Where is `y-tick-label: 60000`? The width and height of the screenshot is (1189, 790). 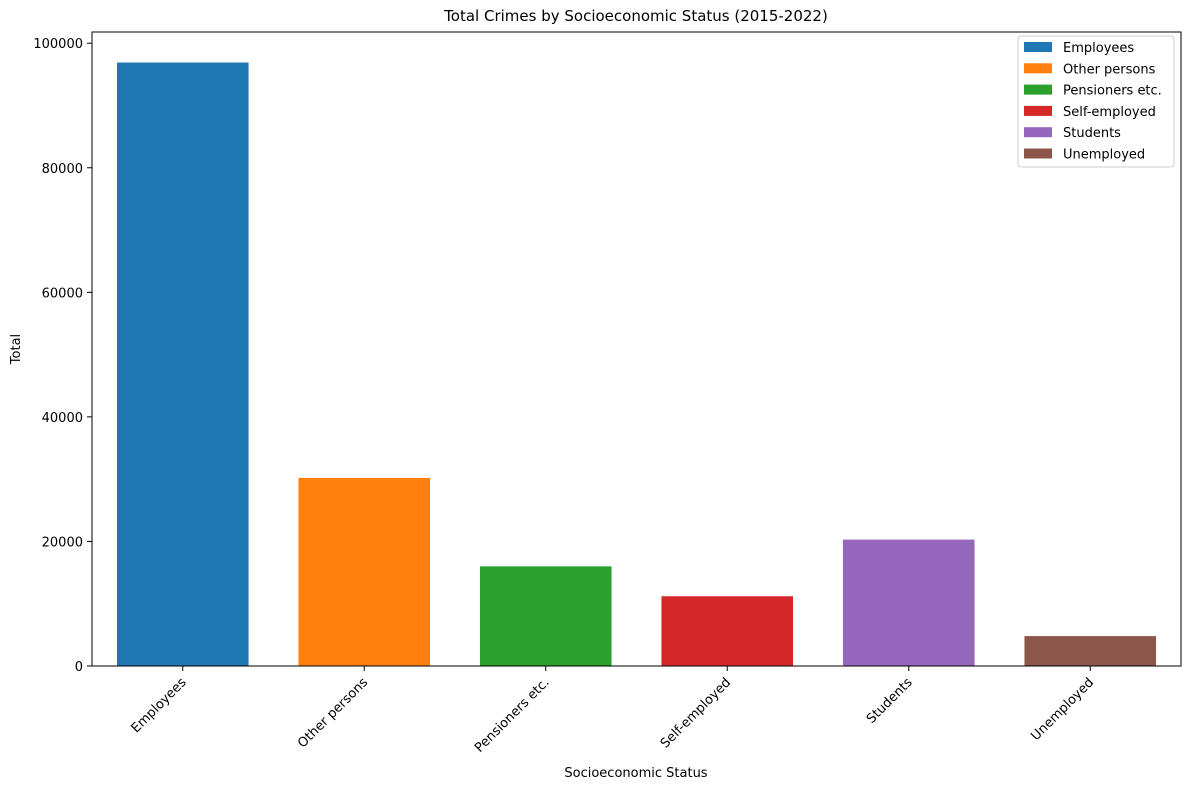 y-tick-label: 60000 is located at coordinates (62, 293).